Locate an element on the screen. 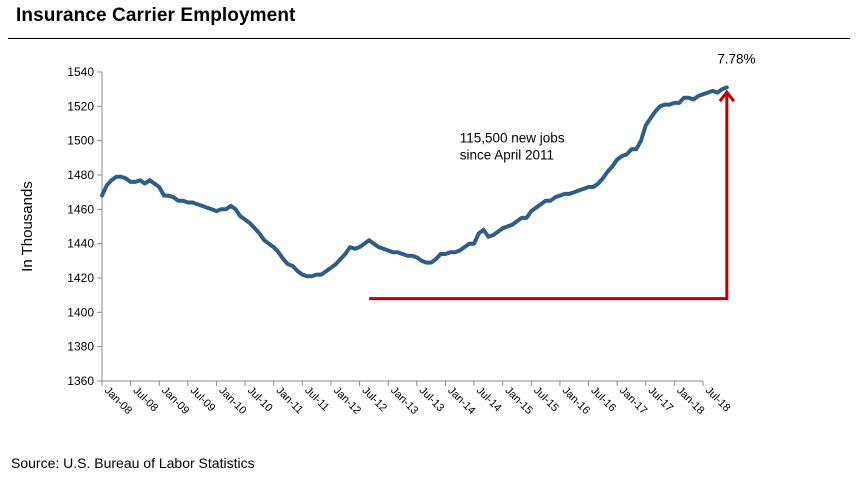 The height and width of the screenshot is (482, 862). arrow-head is located at coordinates (727, 96).